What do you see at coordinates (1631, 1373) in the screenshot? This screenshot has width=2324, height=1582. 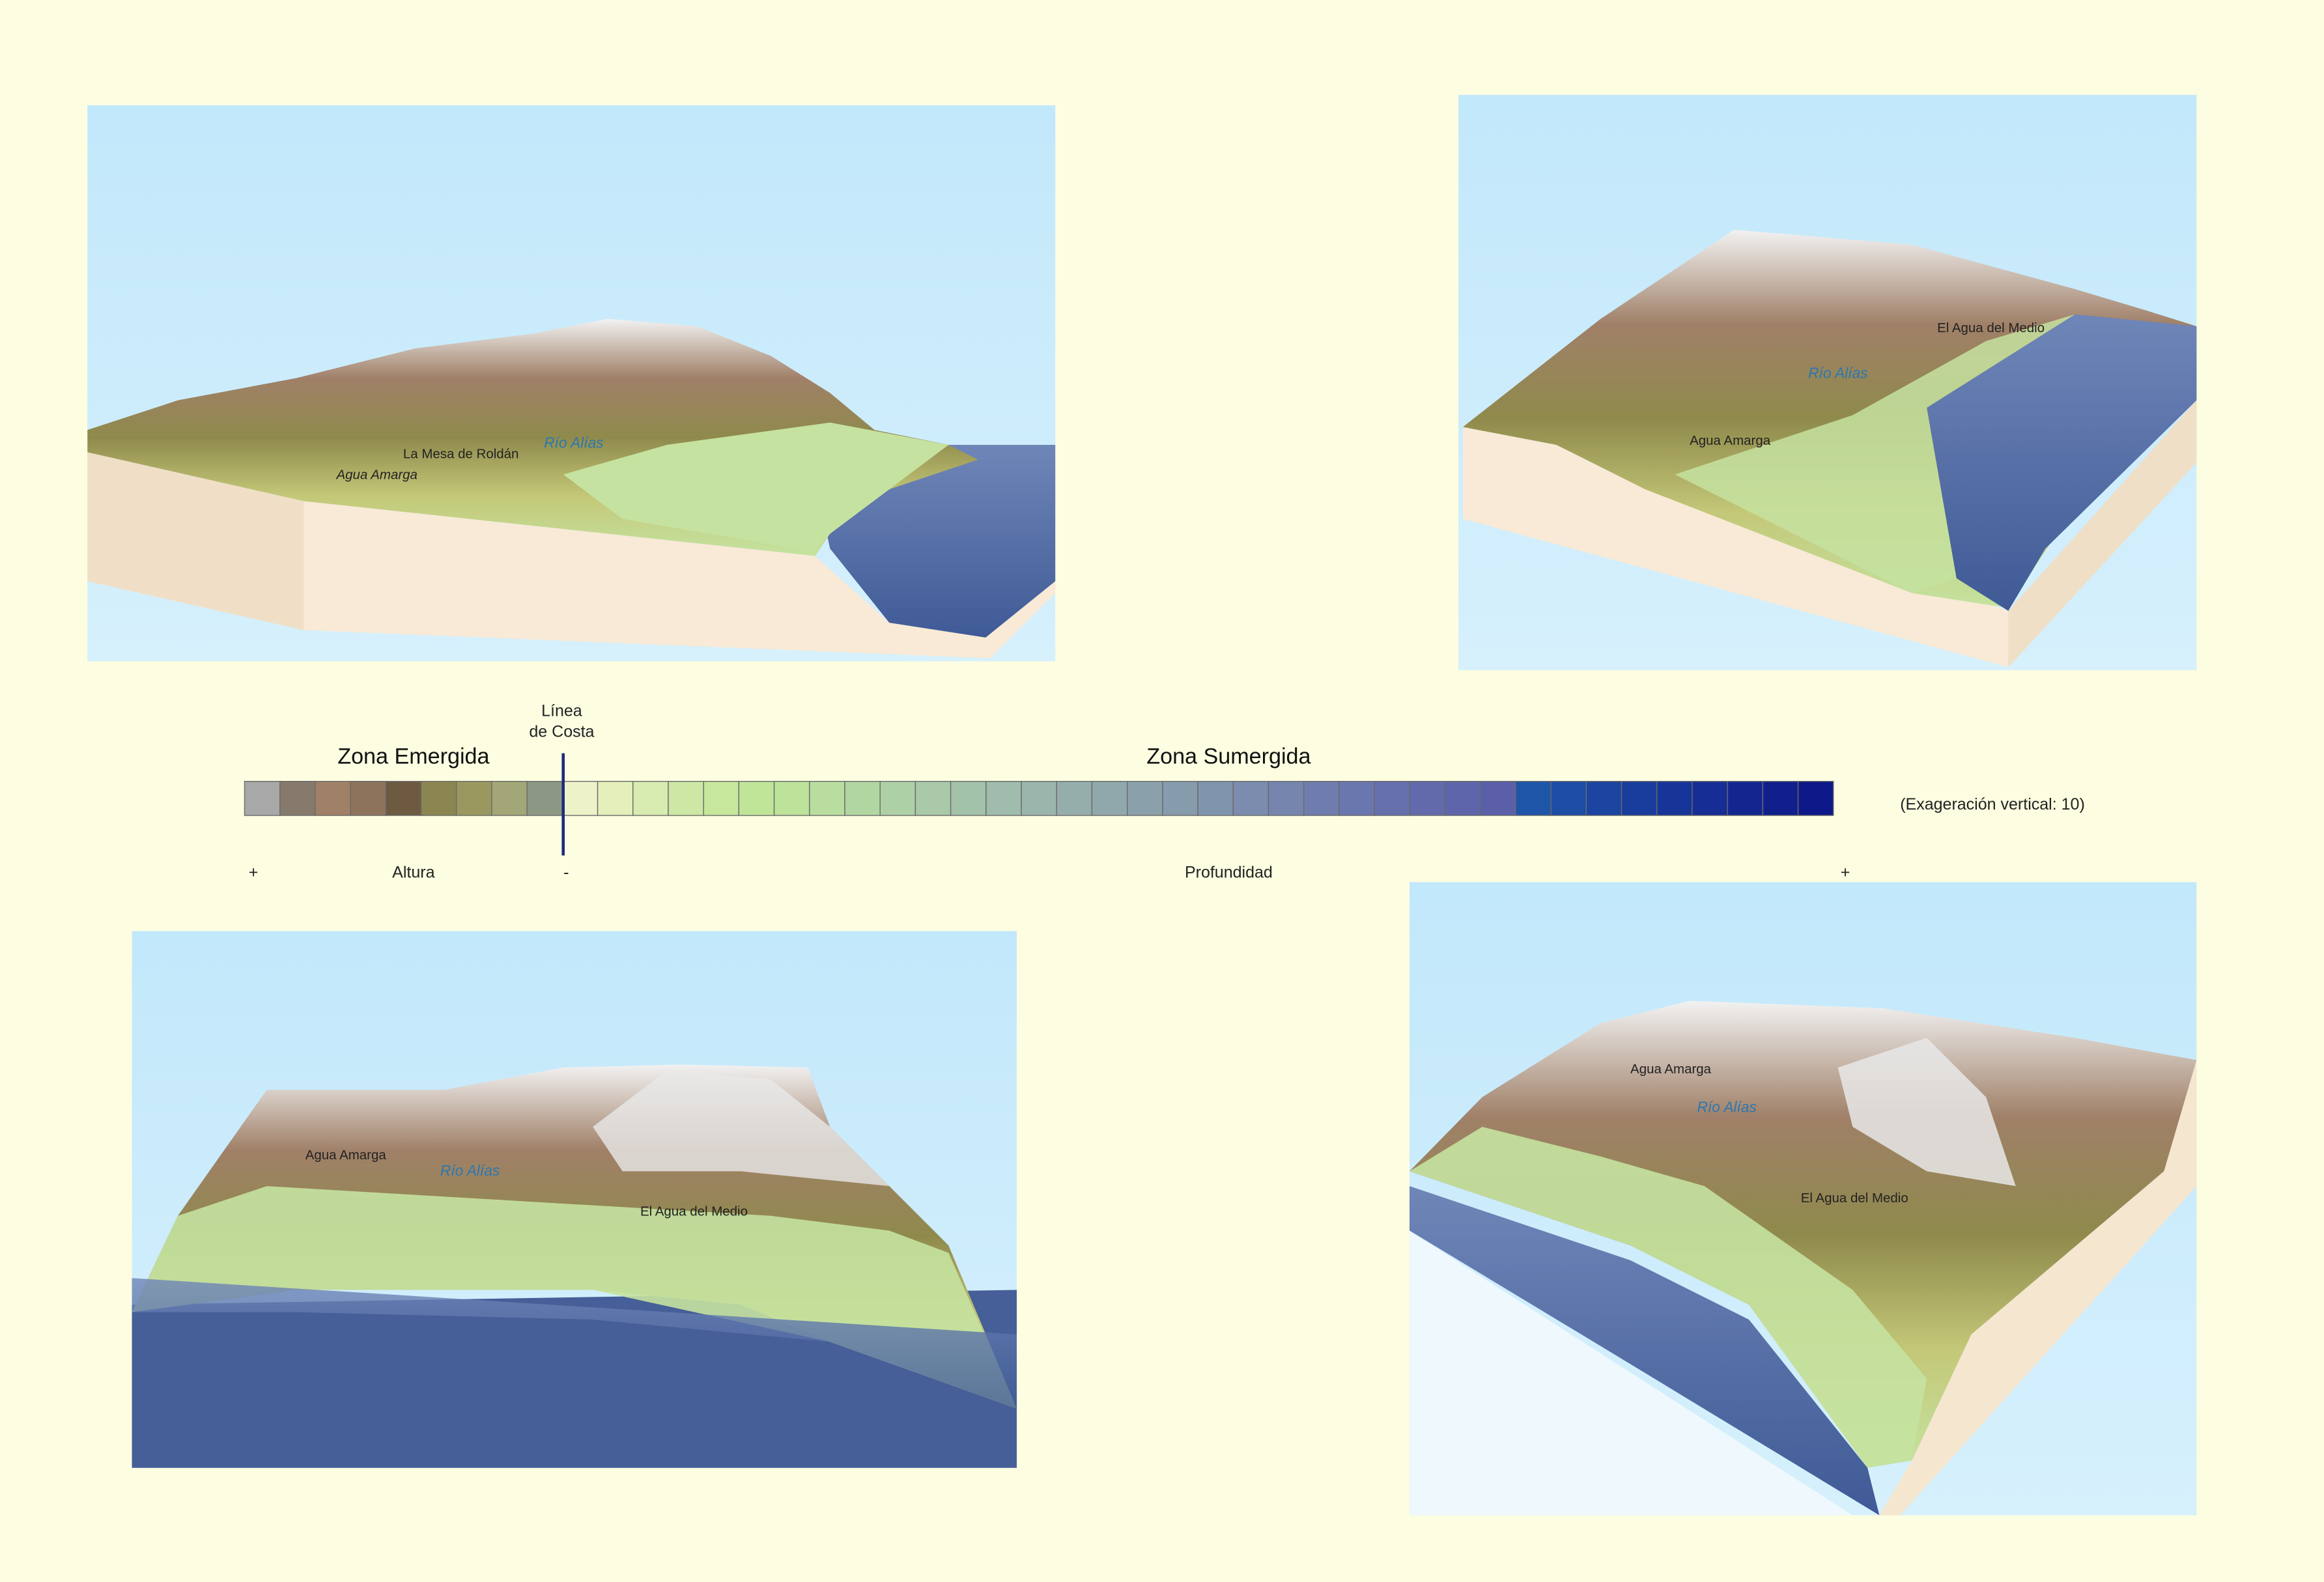 I see `ground` at bounding box center [1631, 1373].